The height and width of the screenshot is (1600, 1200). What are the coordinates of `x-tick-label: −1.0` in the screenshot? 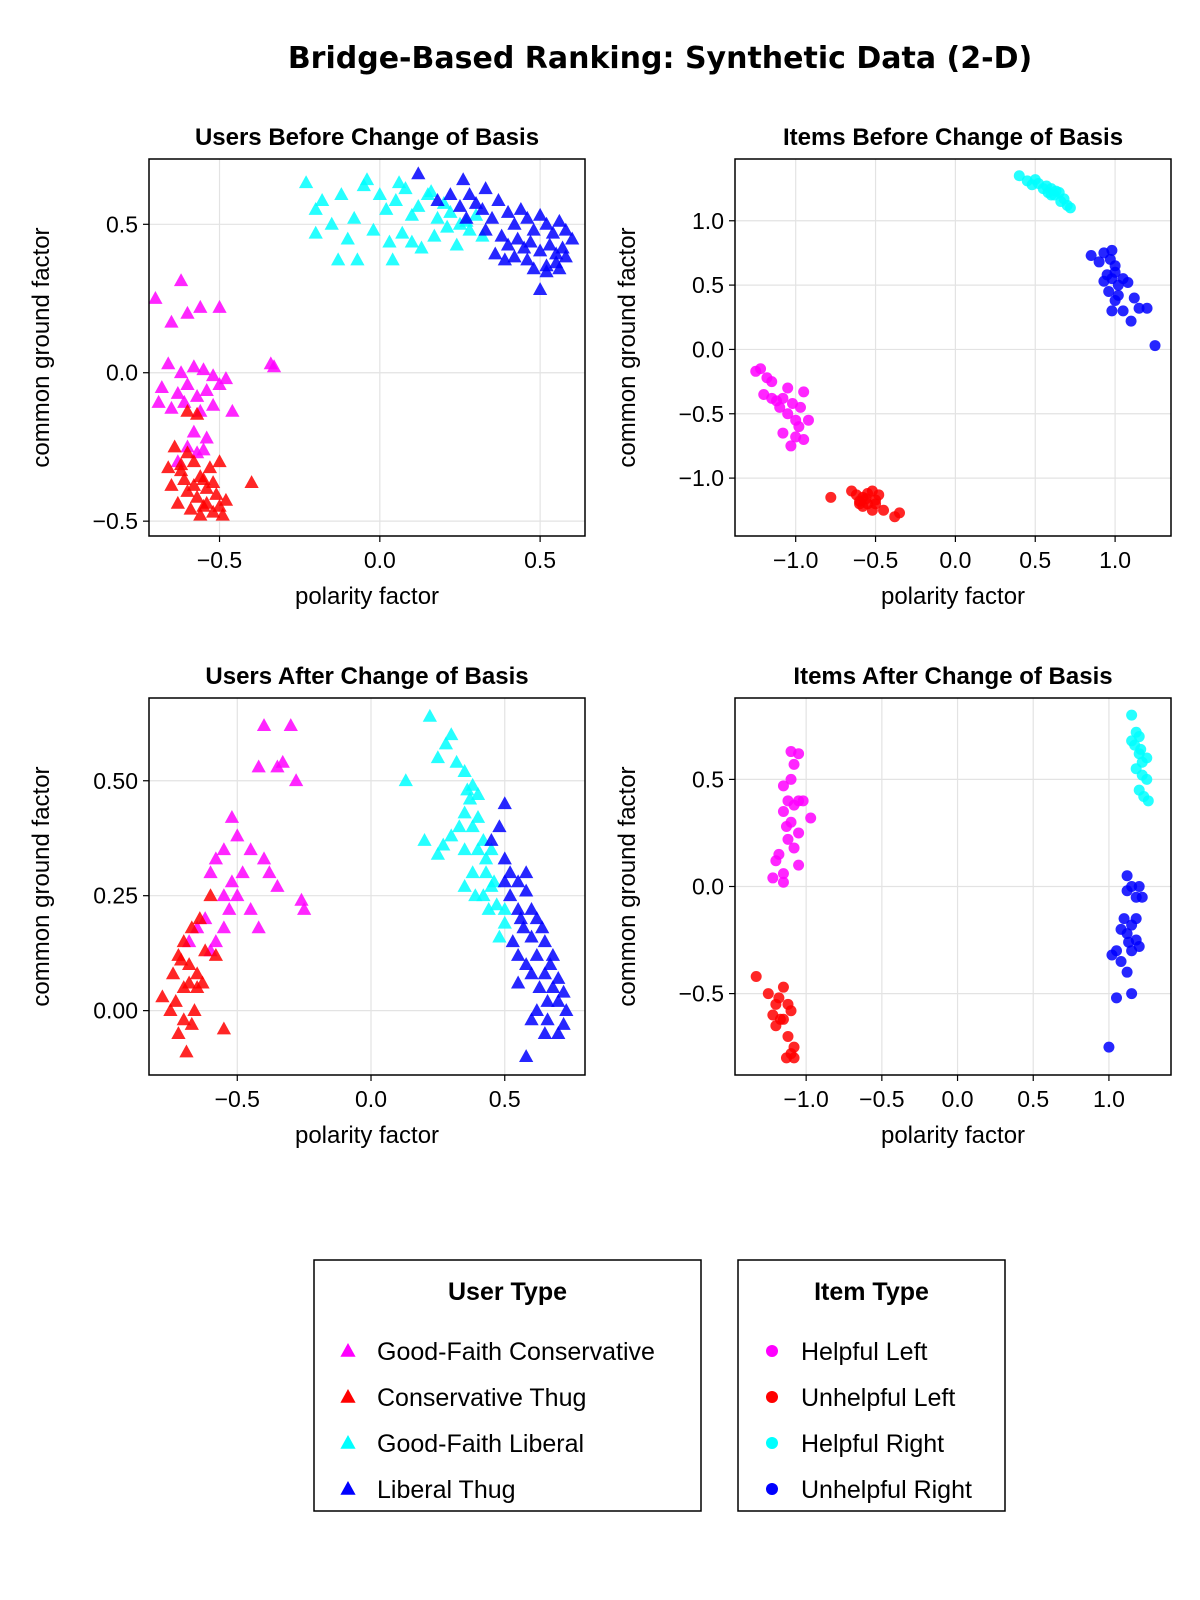 It's located at (805, 1099).